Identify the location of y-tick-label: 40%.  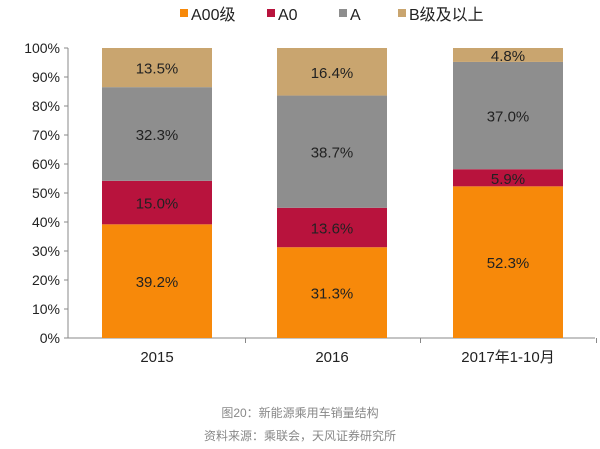
(46, 222).